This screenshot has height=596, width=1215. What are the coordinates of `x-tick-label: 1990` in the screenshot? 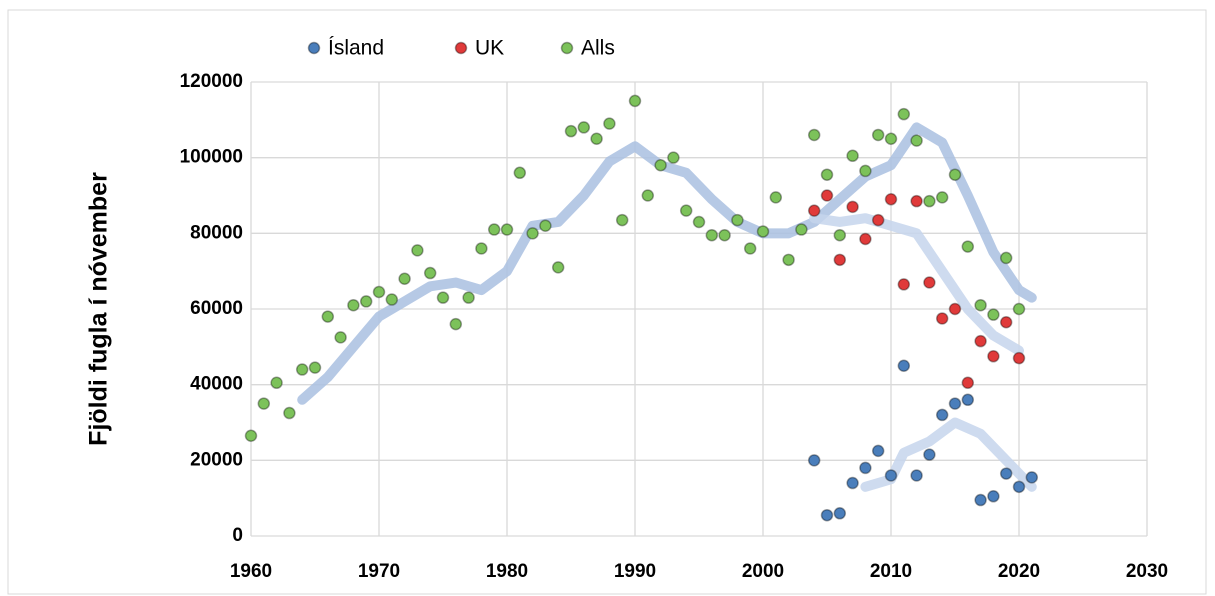 It's located at (635, 571).